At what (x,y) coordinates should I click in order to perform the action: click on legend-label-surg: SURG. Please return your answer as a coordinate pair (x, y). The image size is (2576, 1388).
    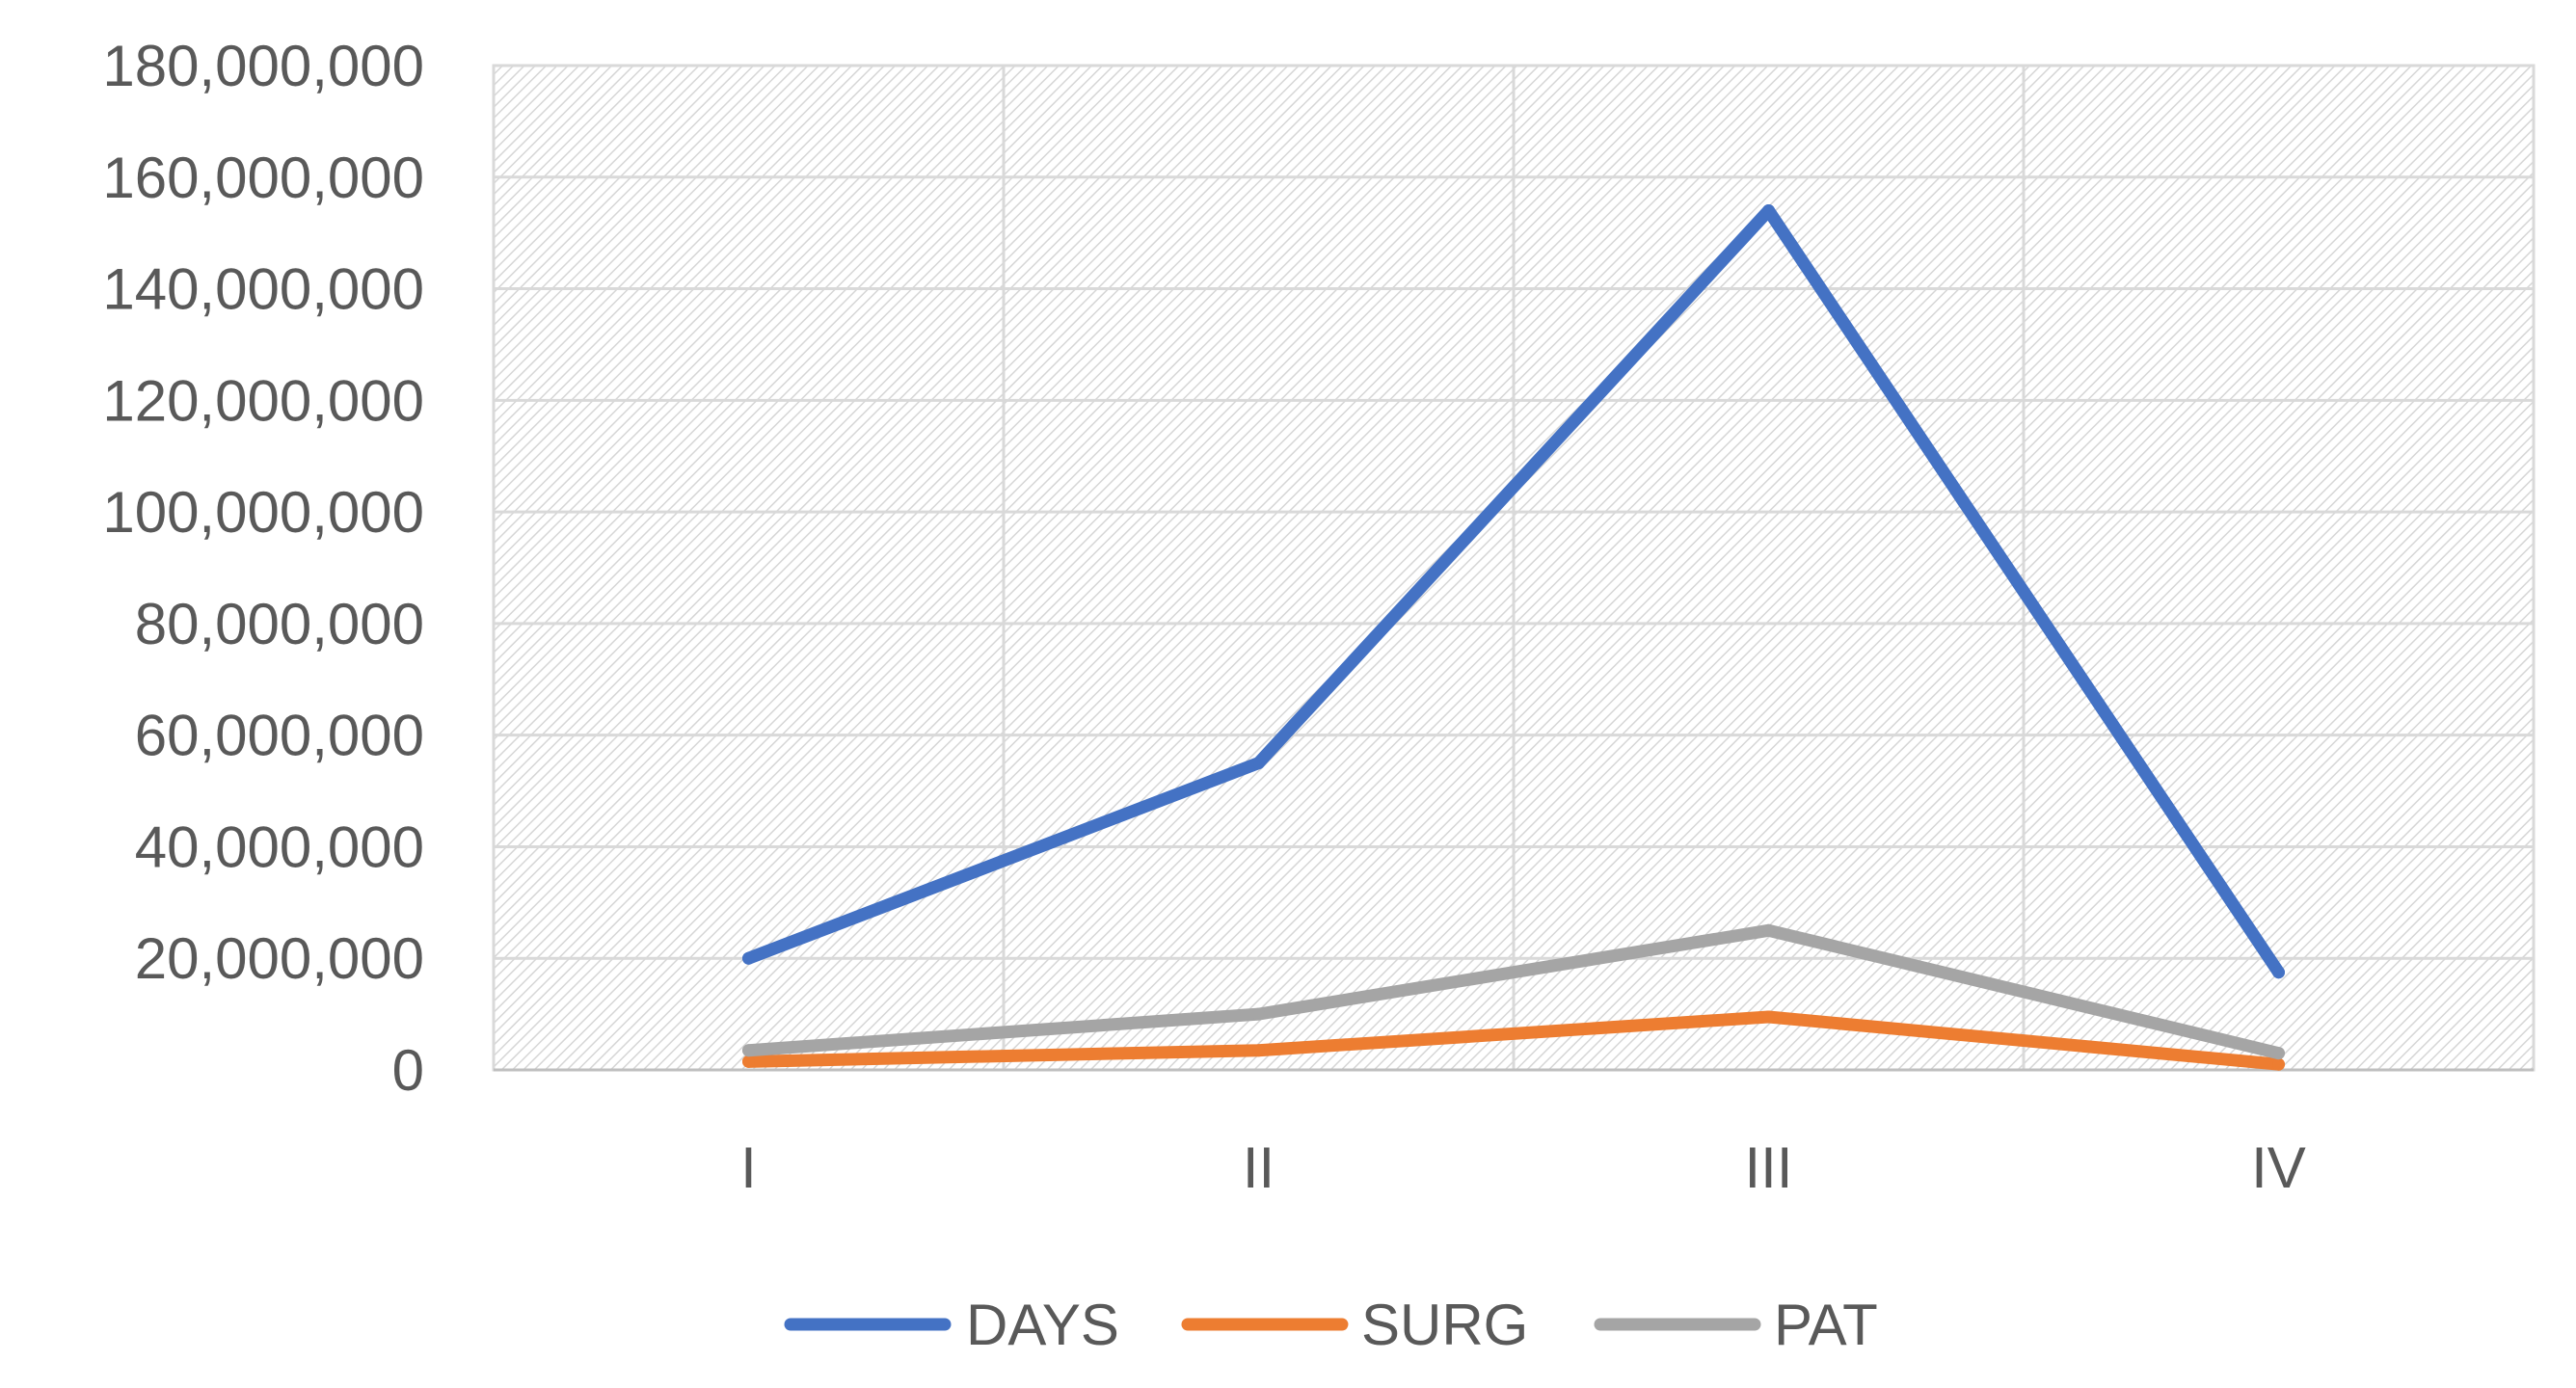
    Looking at the image, I should click on (1445, 1325).